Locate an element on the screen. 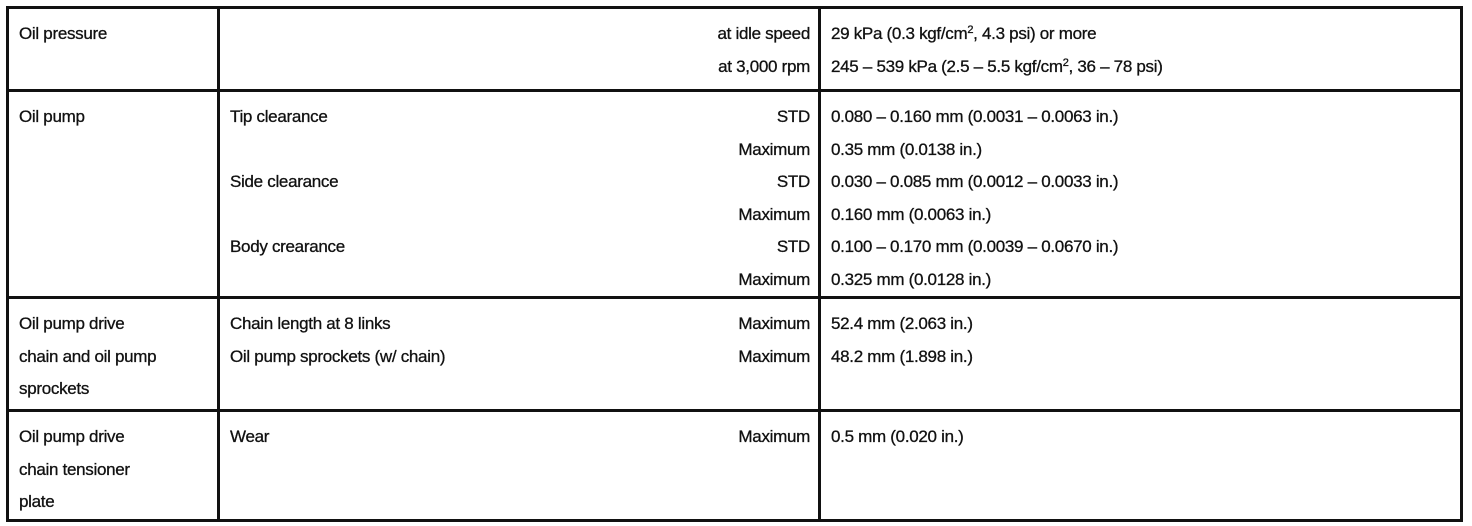 The height and width of the screenshot is (526, 1472). sub-item: Oil pump sprockets (w/ chain) is located at coordinates (338, 356).